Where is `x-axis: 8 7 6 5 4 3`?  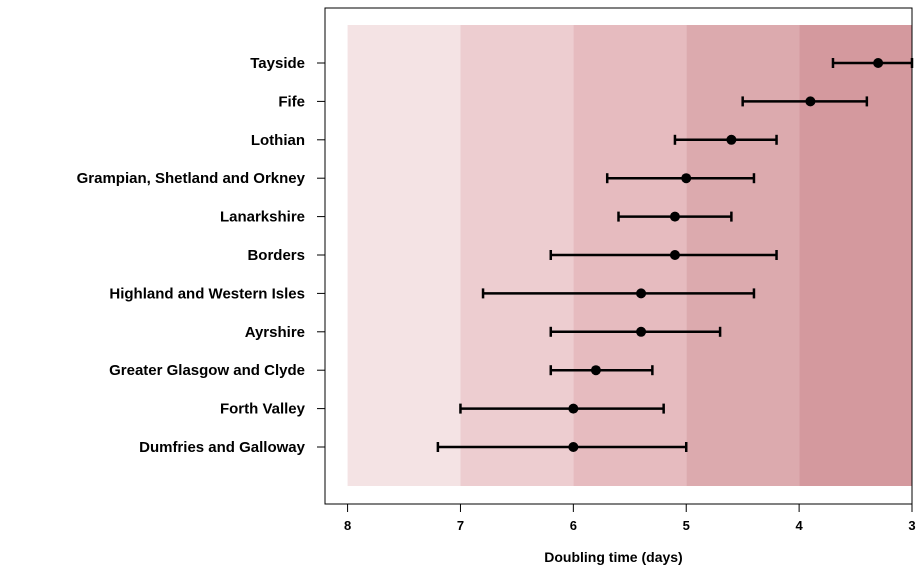 x-axis: 8 7 6 5 4 3 is located at coordinates (630, 518).